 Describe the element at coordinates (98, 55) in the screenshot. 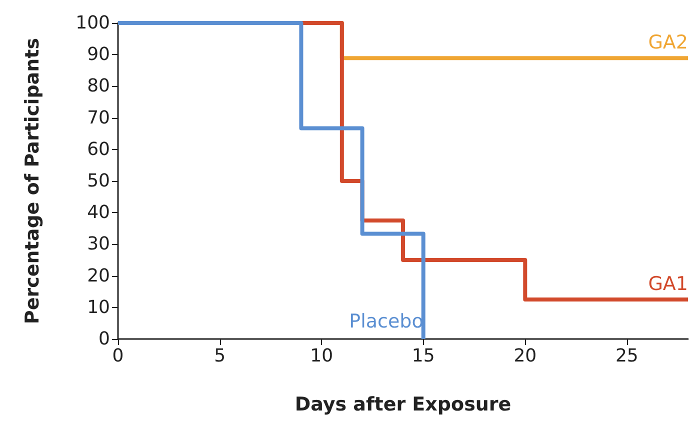

I see `y-tick-label: 90` at that location.